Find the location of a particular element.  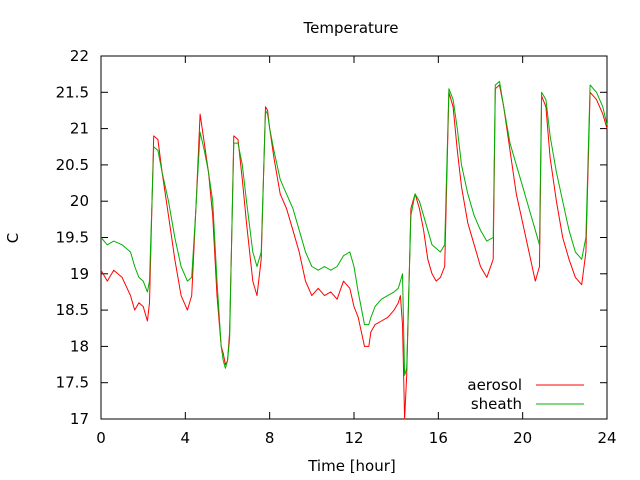

y-tick-label: 20 is located at coordinates (79, 201).